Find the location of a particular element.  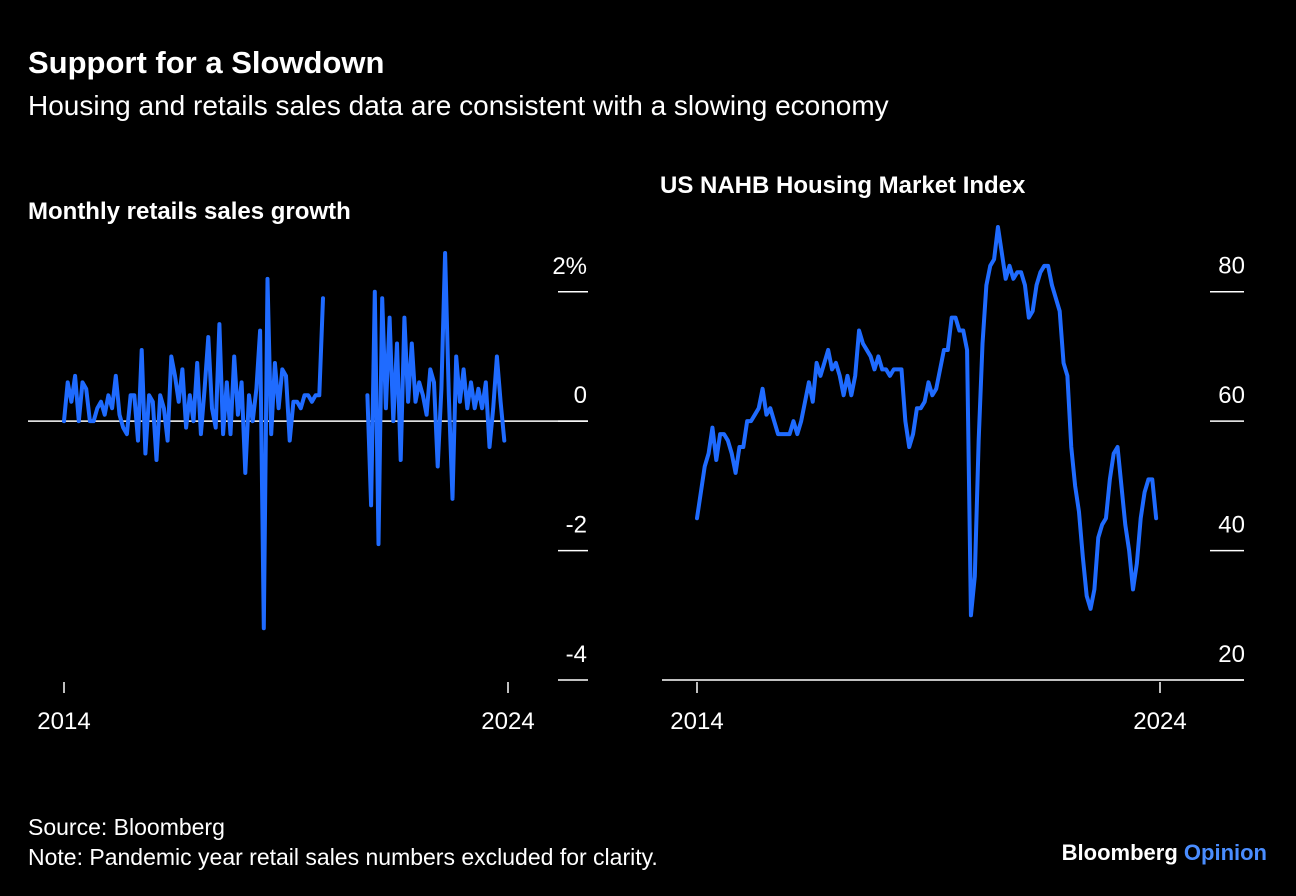

y-tick-label: 40 is located at coordinates (1231, 525).